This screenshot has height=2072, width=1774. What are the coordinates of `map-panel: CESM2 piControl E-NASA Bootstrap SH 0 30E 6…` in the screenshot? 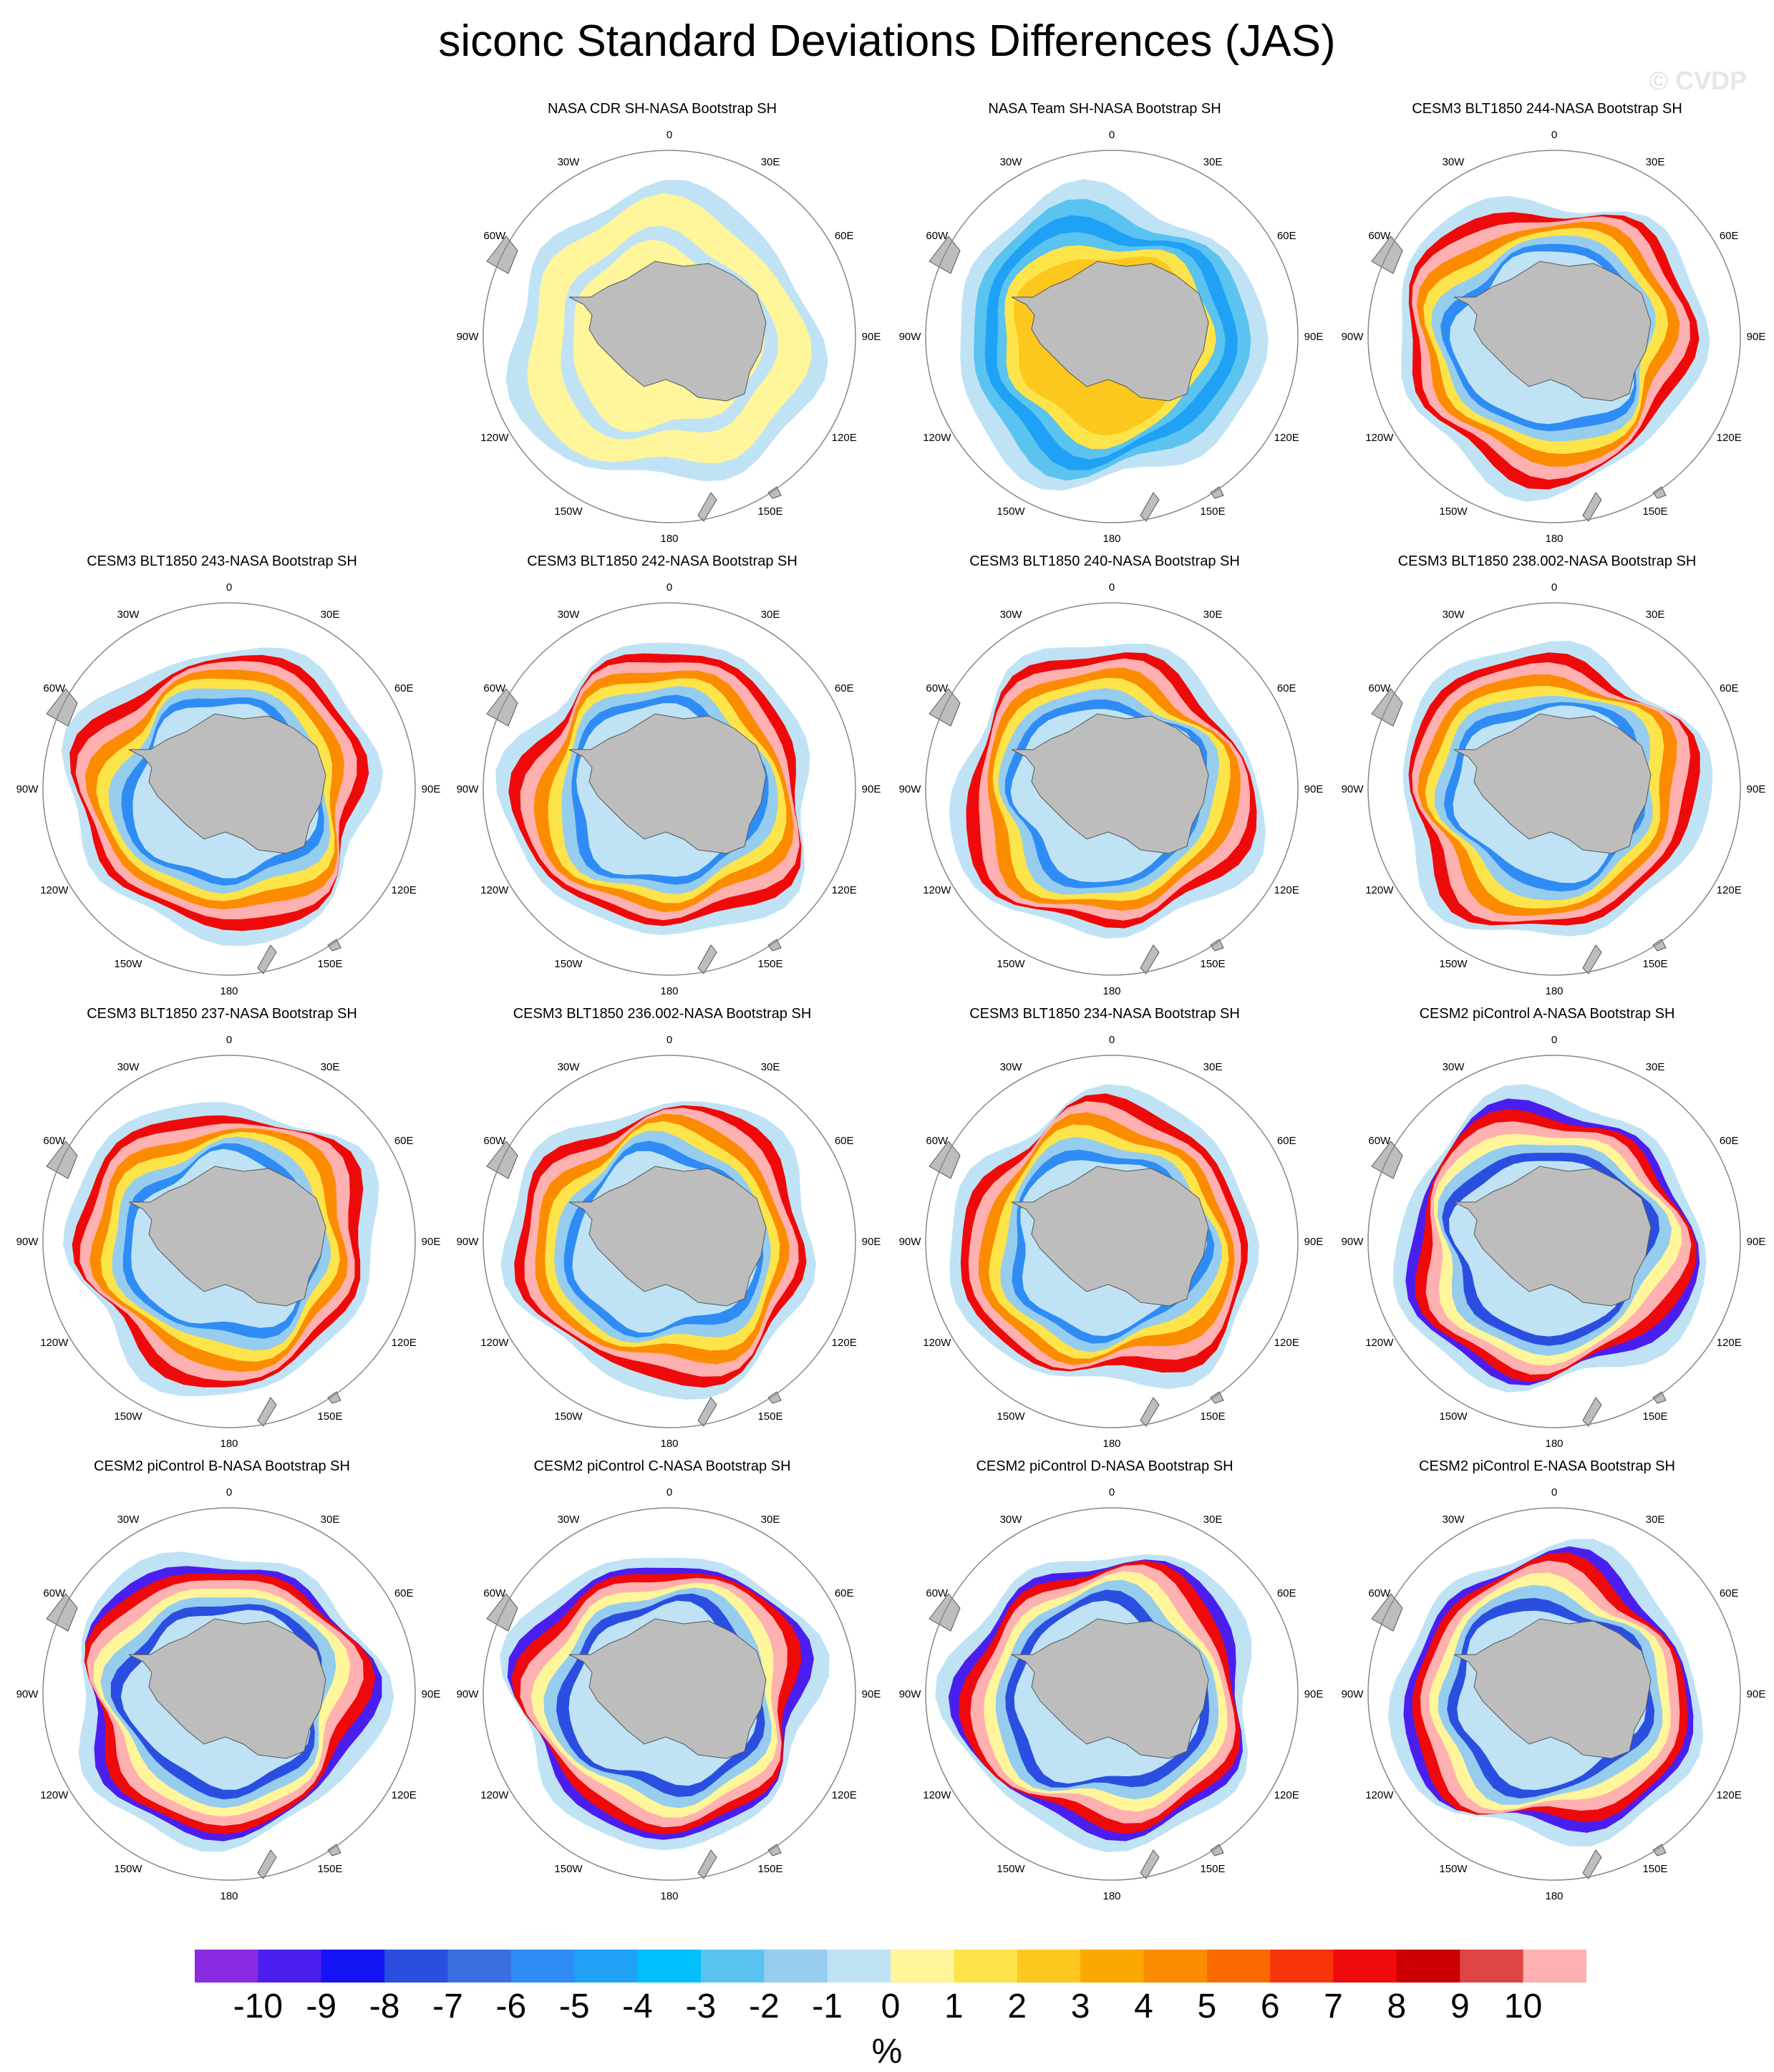 It's located at (1547, 1687).